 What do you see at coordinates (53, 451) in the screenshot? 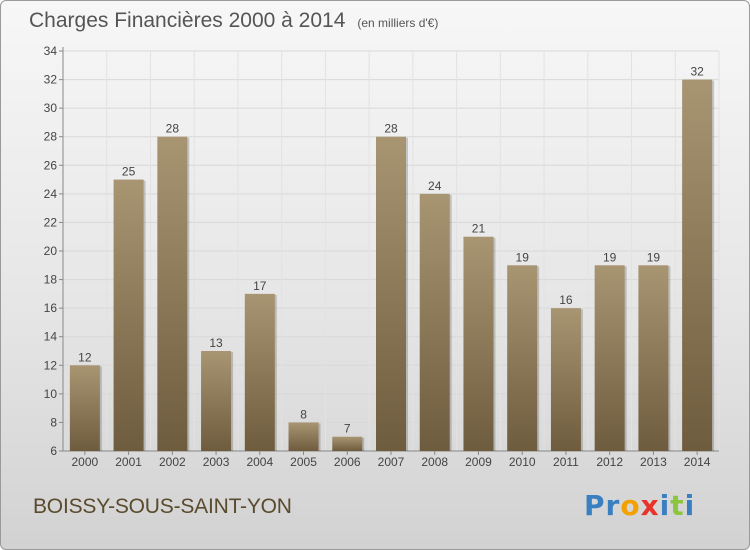
I see `y-tick-label: 6` at bounding box center [53, 451].